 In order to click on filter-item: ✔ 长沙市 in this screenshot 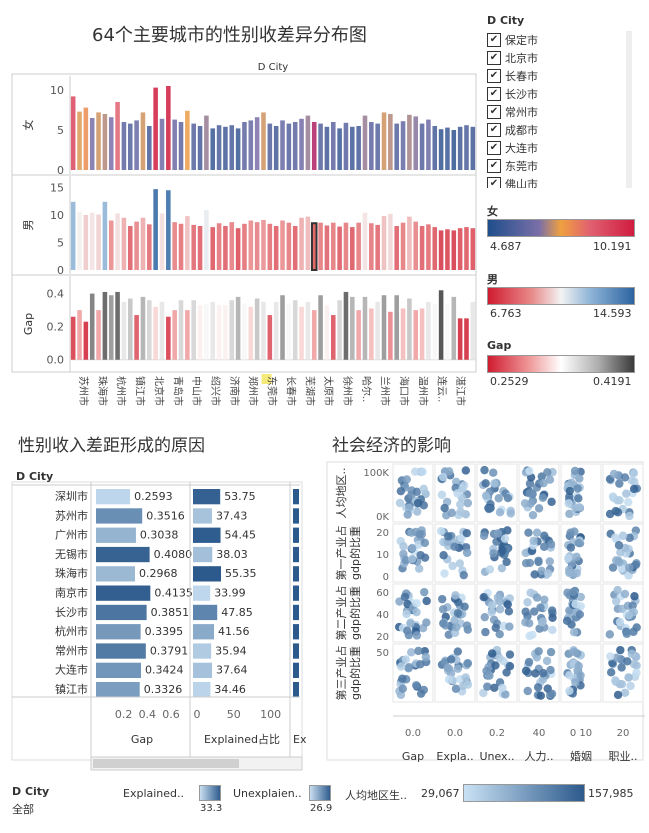, I will do `click(553, 94)`.